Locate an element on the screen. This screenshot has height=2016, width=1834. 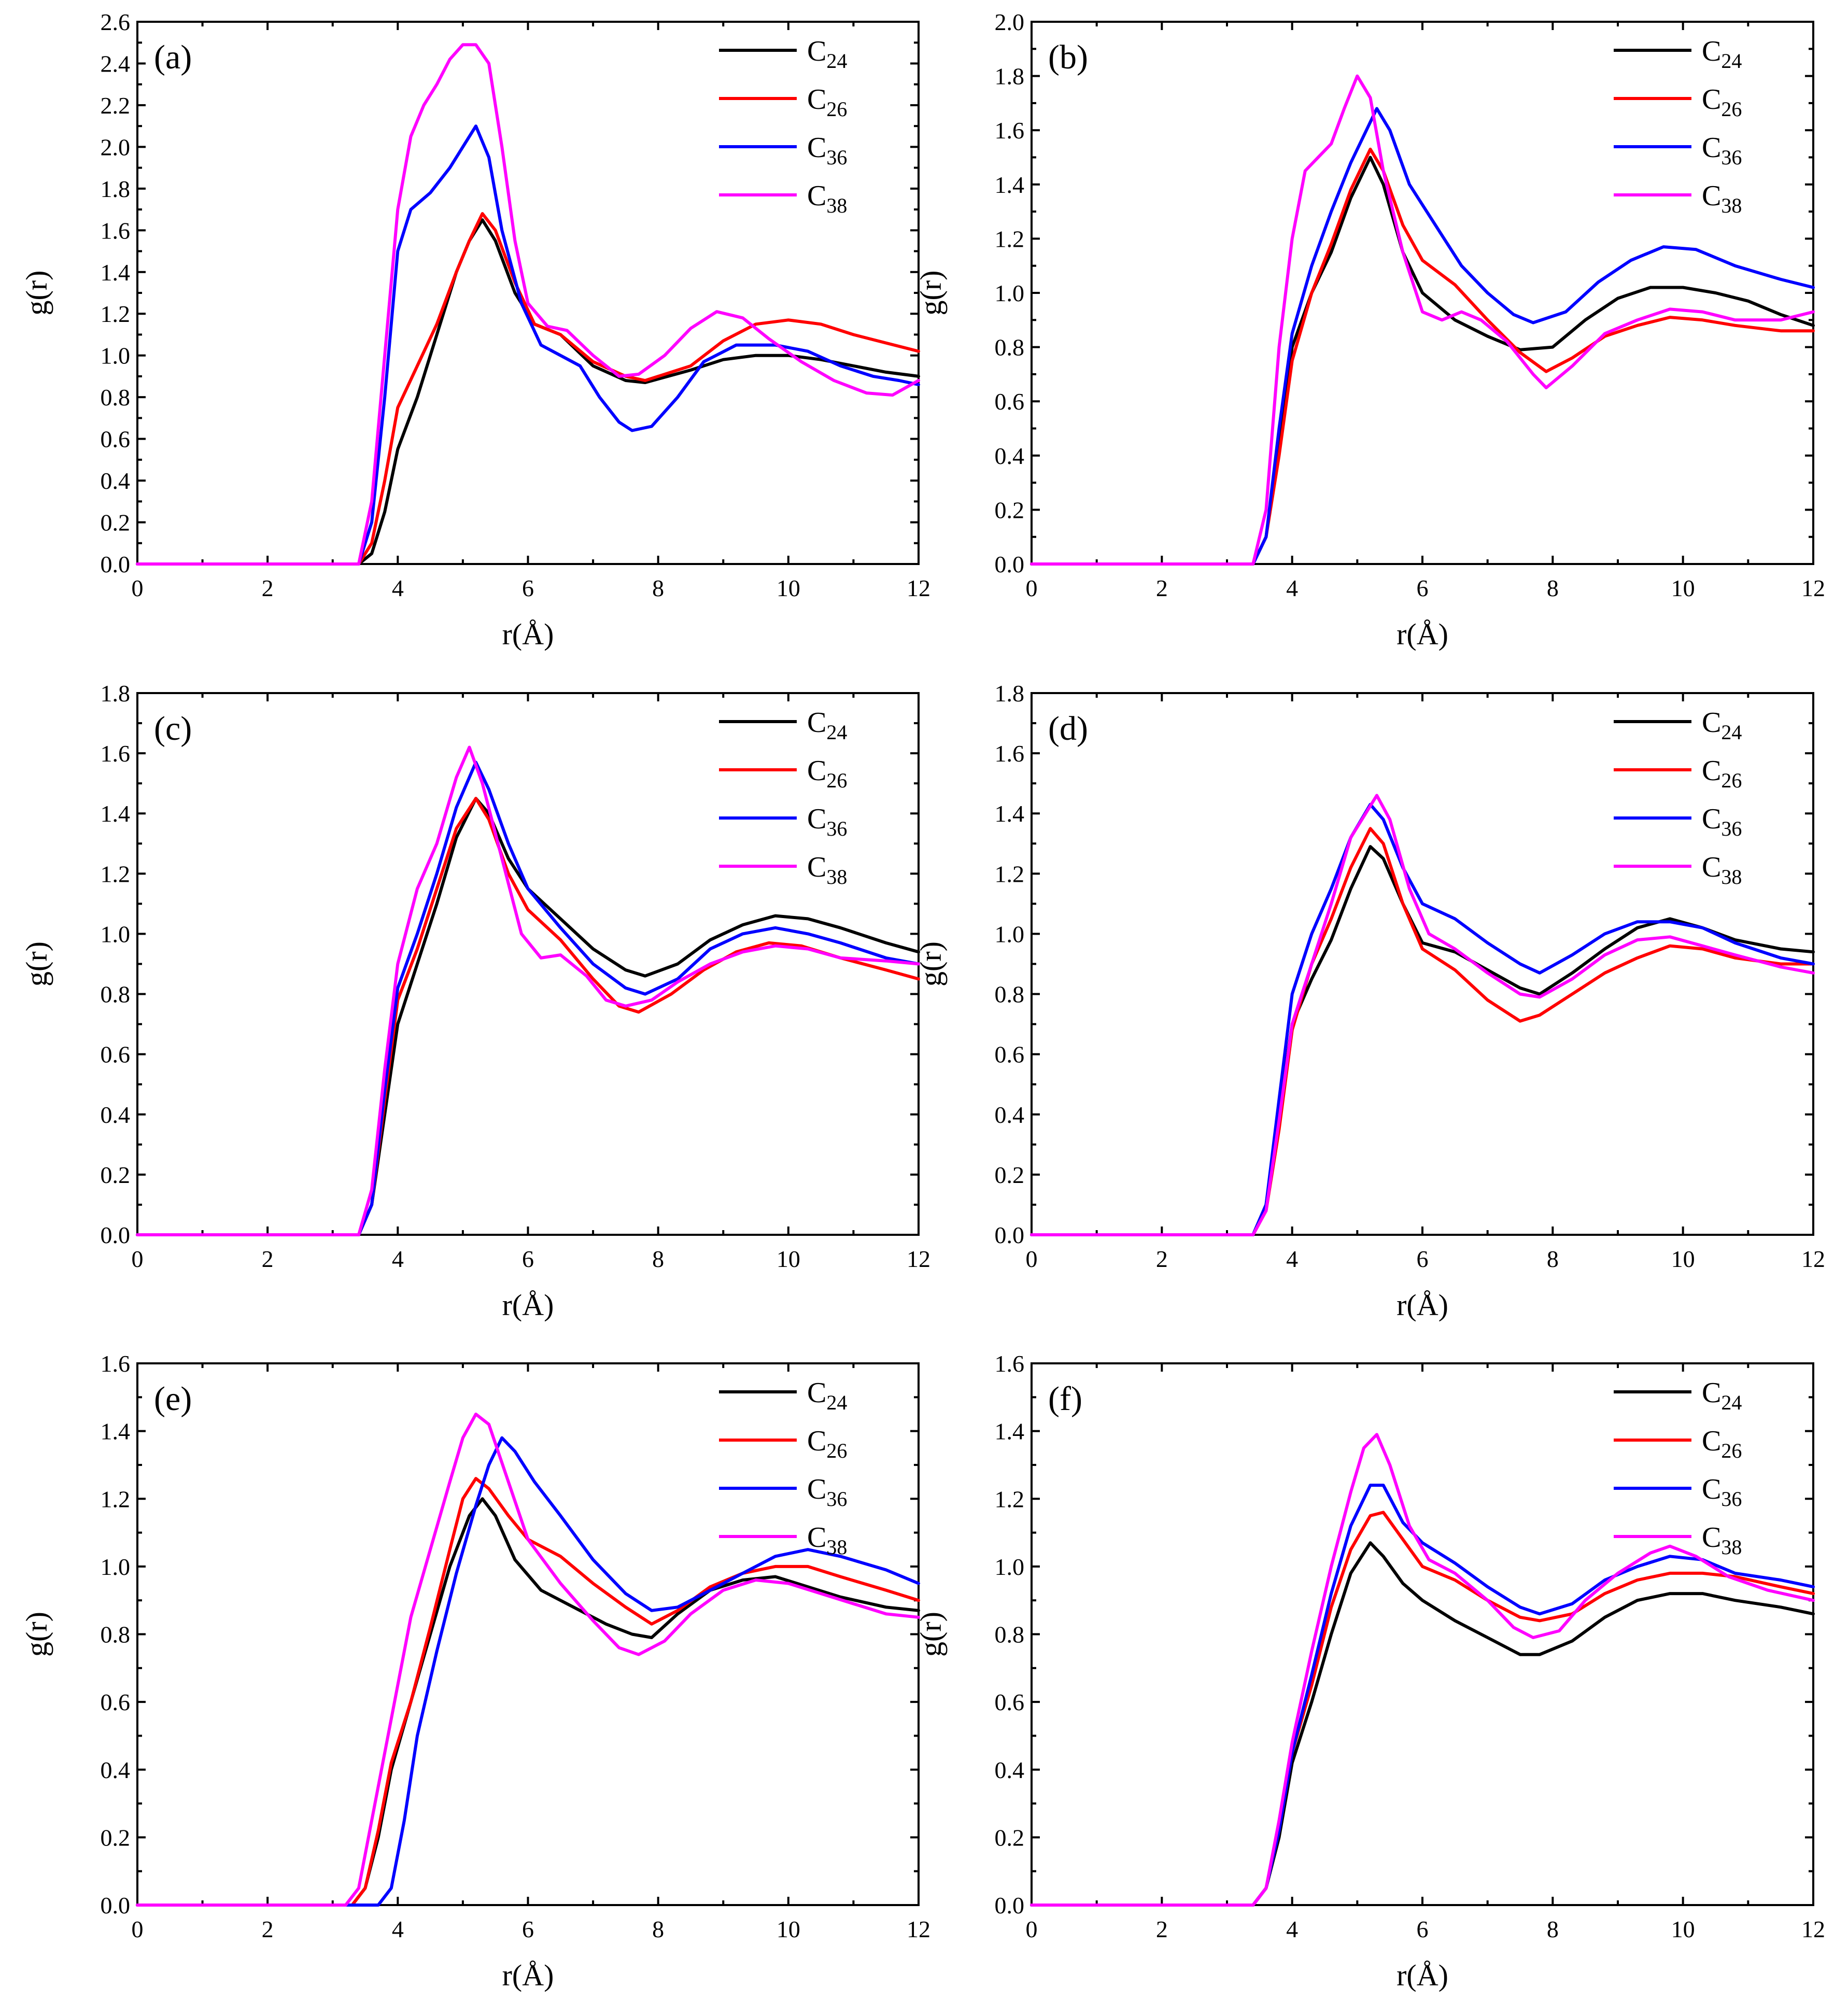
panel-label: (d) is located at coordinates (1068, 729).